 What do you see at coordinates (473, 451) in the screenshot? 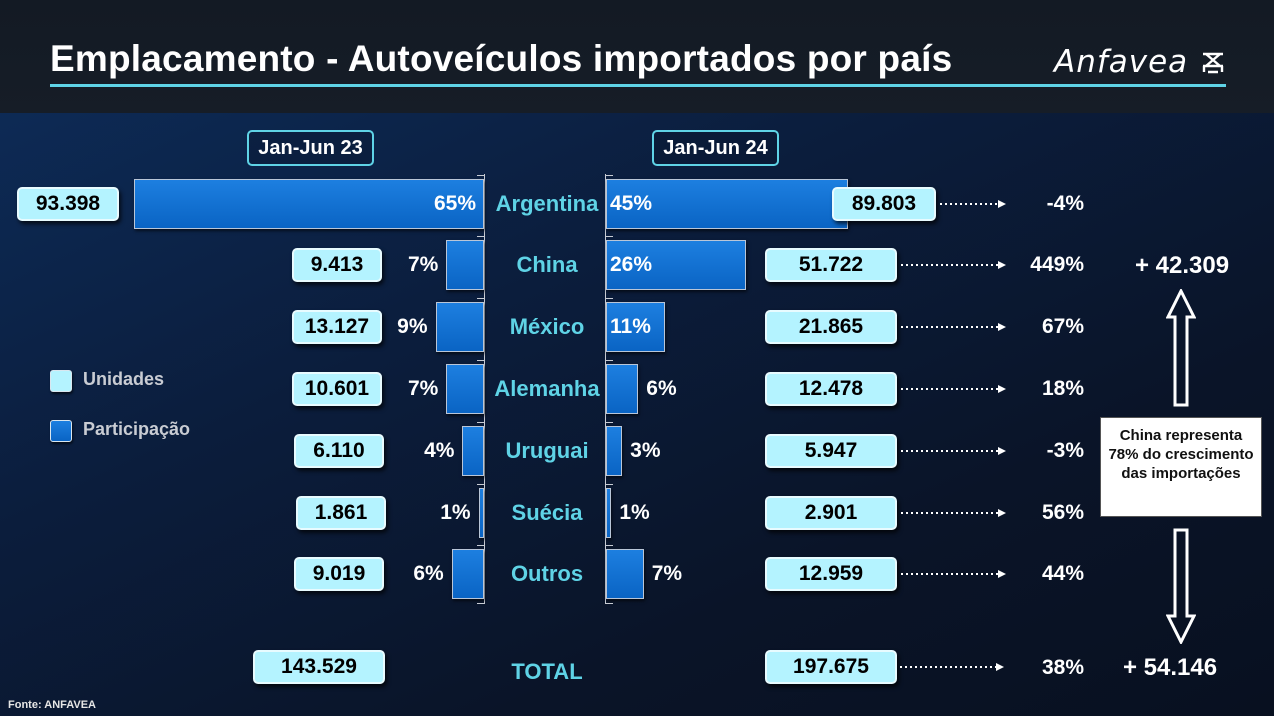
I see `bar-2023-uruguai` at bounding box center [473, 451].